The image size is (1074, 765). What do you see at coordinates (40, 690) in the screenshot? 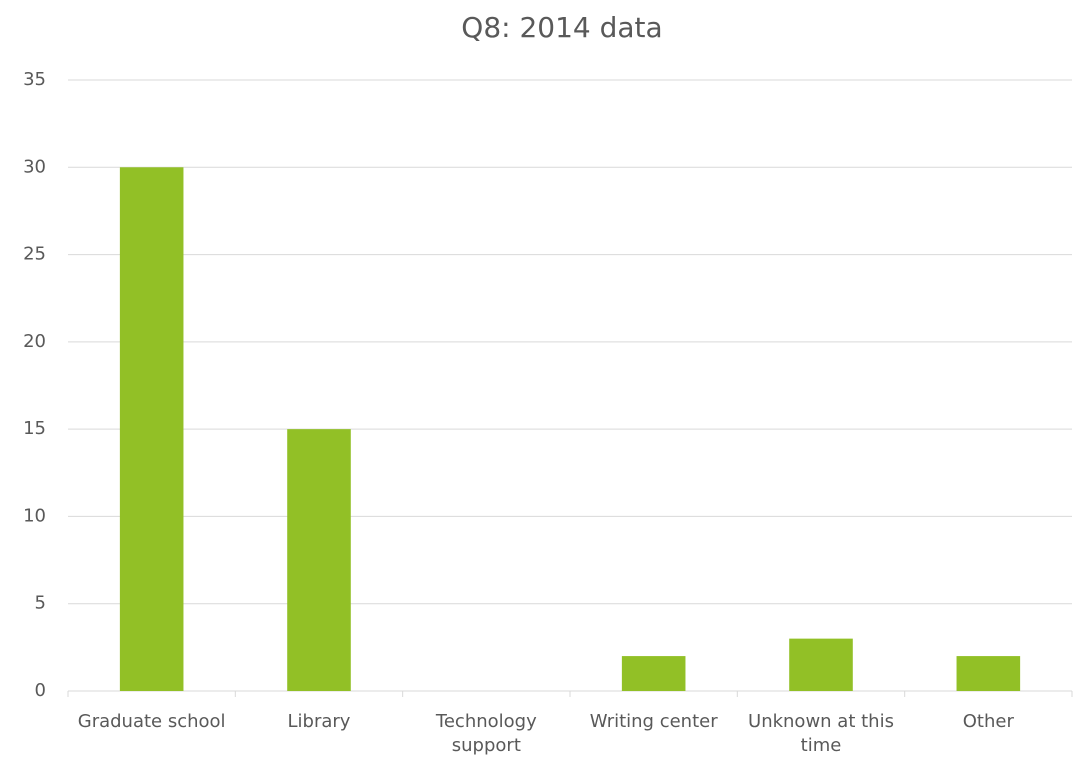
I see `y-tick-label: 0` at bounding box center [40, 690].